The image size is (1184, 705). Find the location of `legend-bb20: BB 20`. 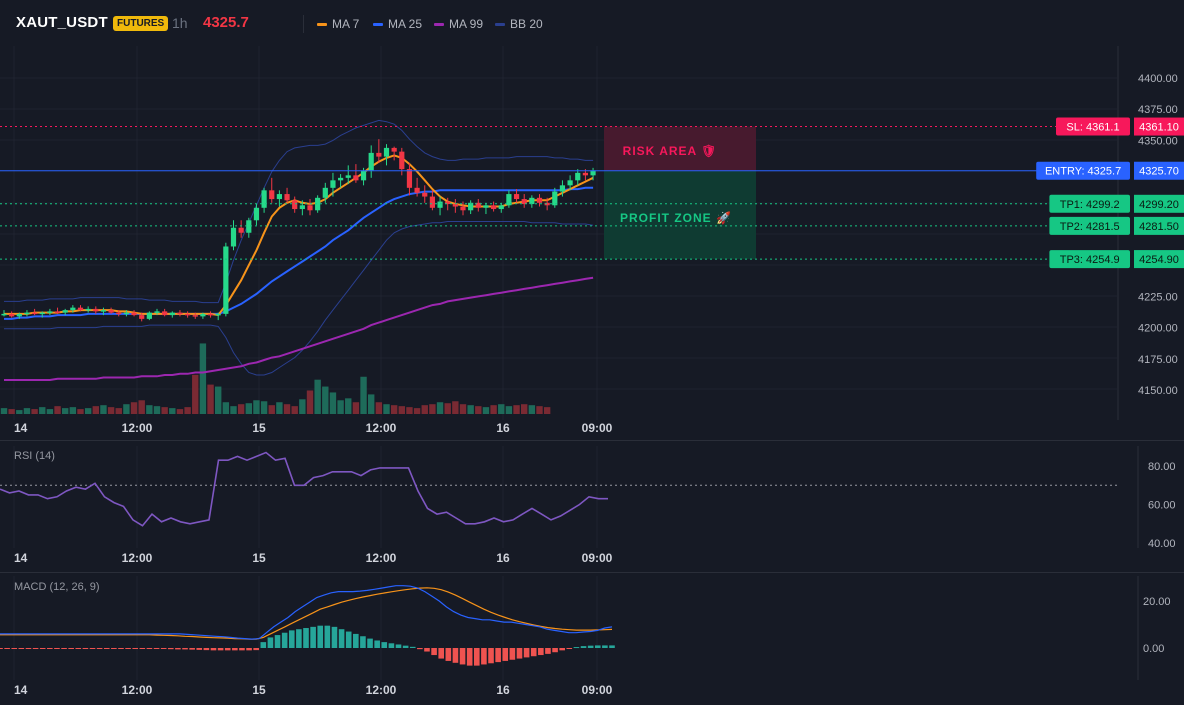

legend-bb20: BB 20 is located at coordinates (519, 24).